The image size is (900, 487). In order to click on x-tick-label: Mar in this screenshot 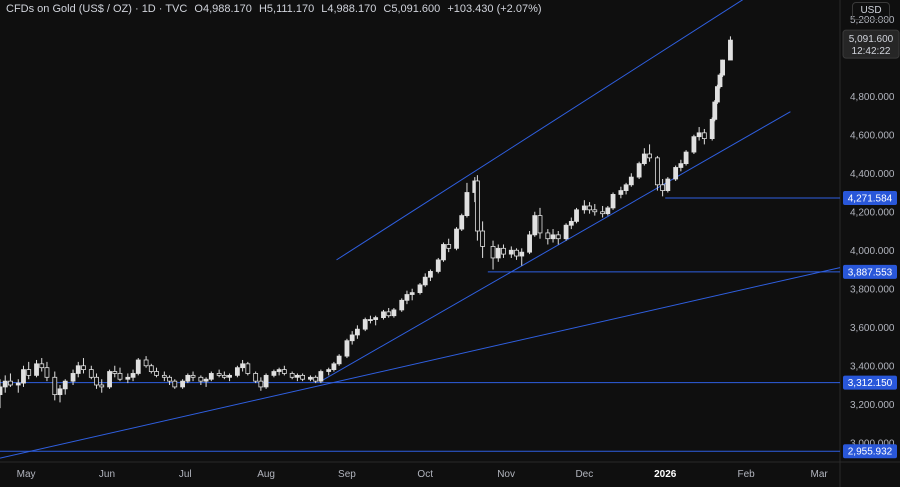, I will do `click(820, 474)`.